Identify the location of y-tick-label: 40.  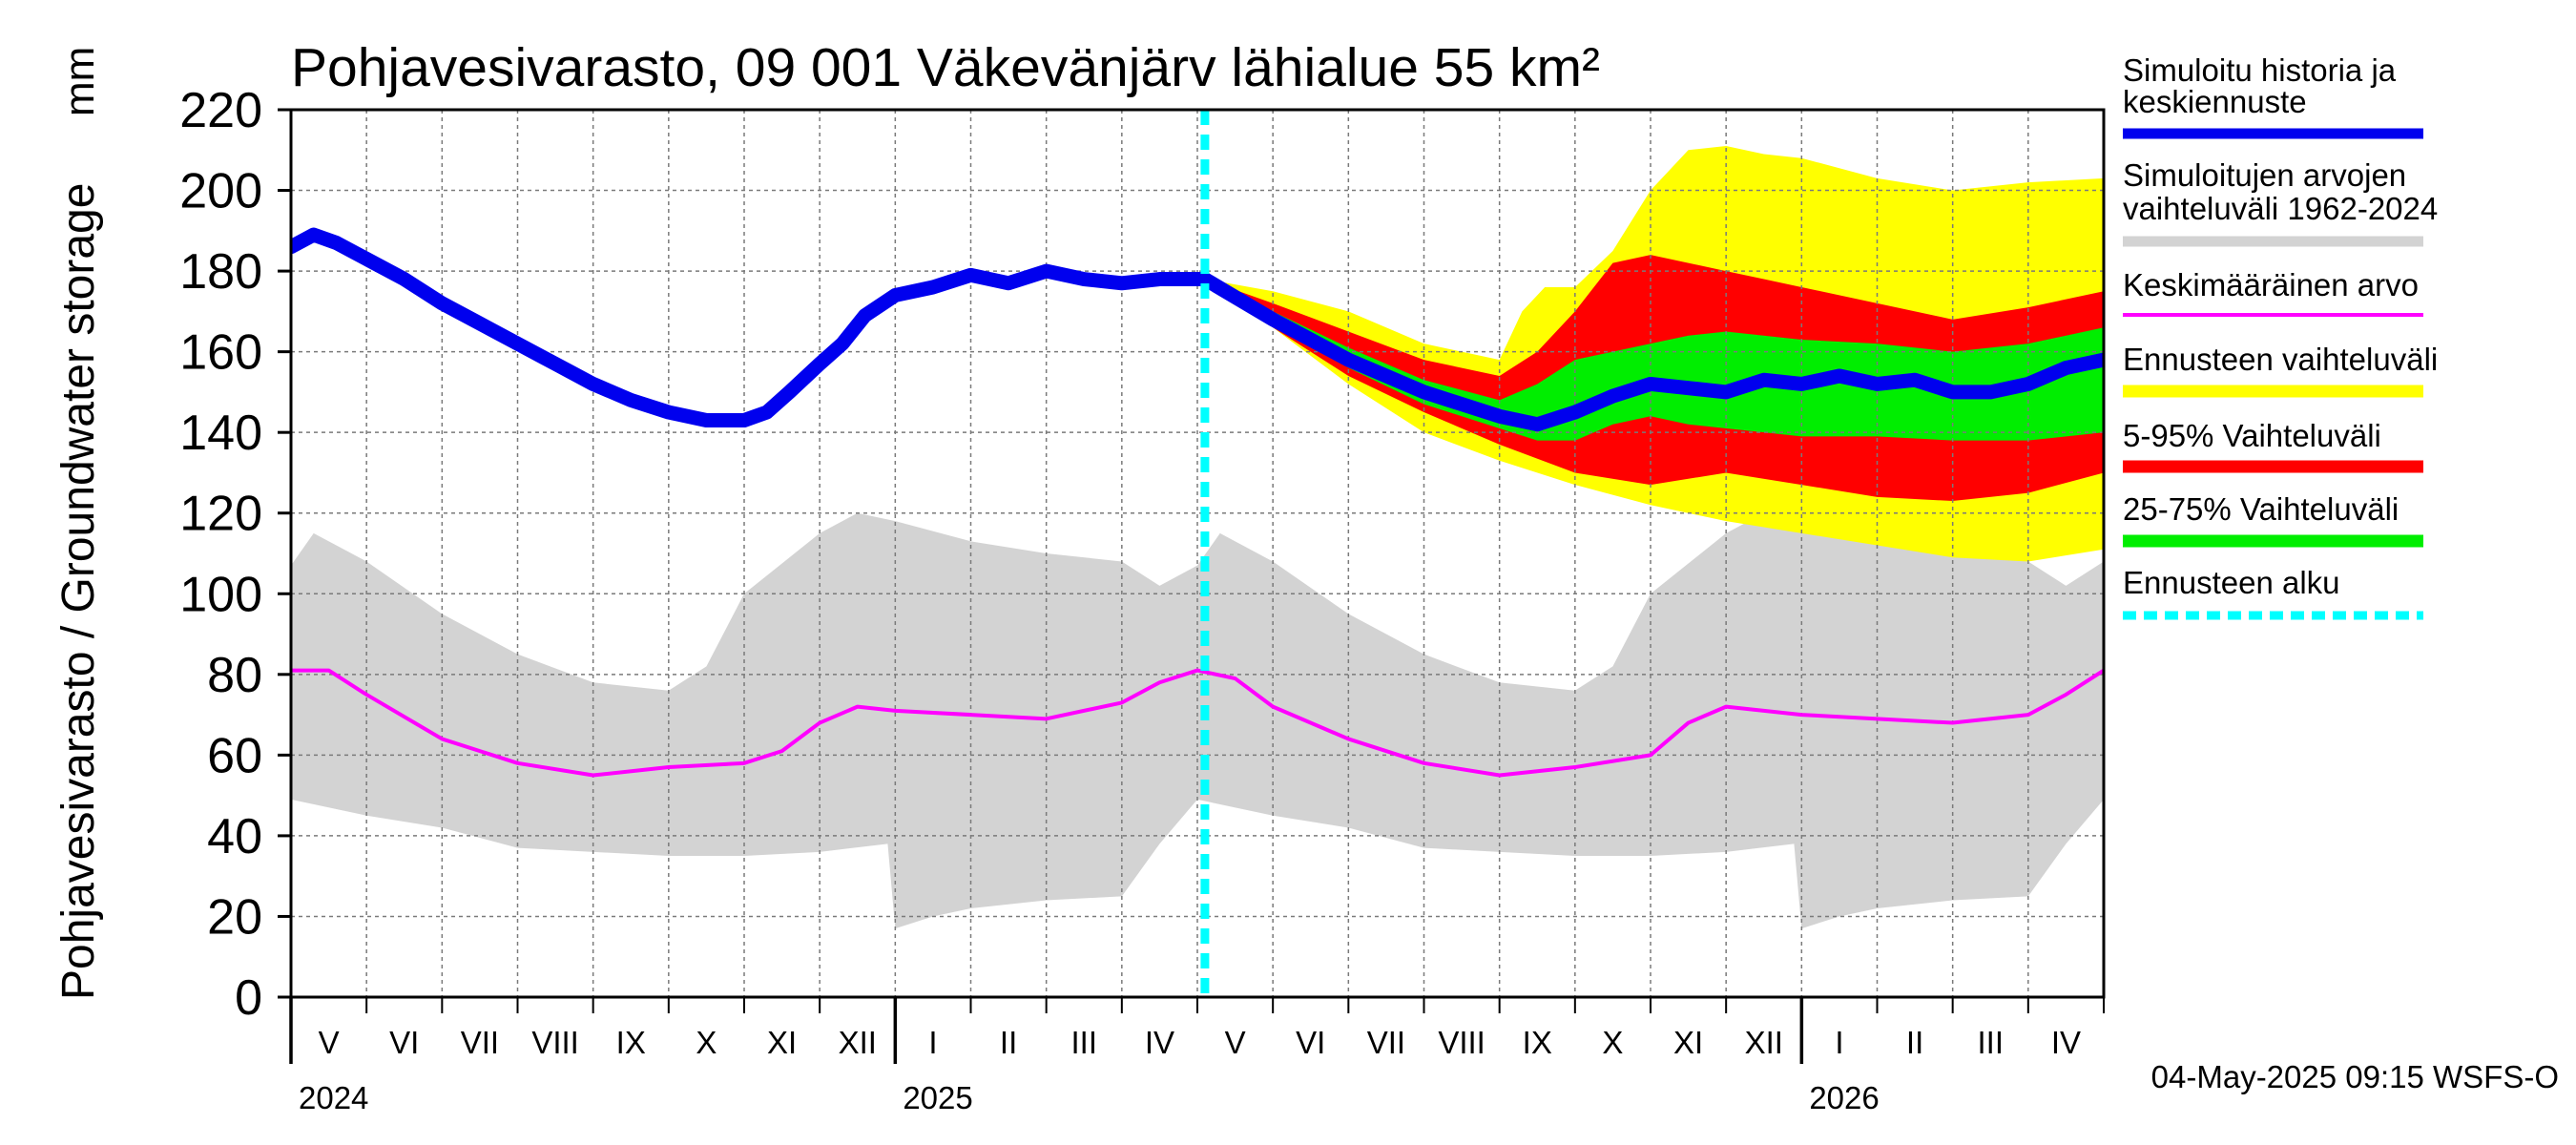
(234, 836).